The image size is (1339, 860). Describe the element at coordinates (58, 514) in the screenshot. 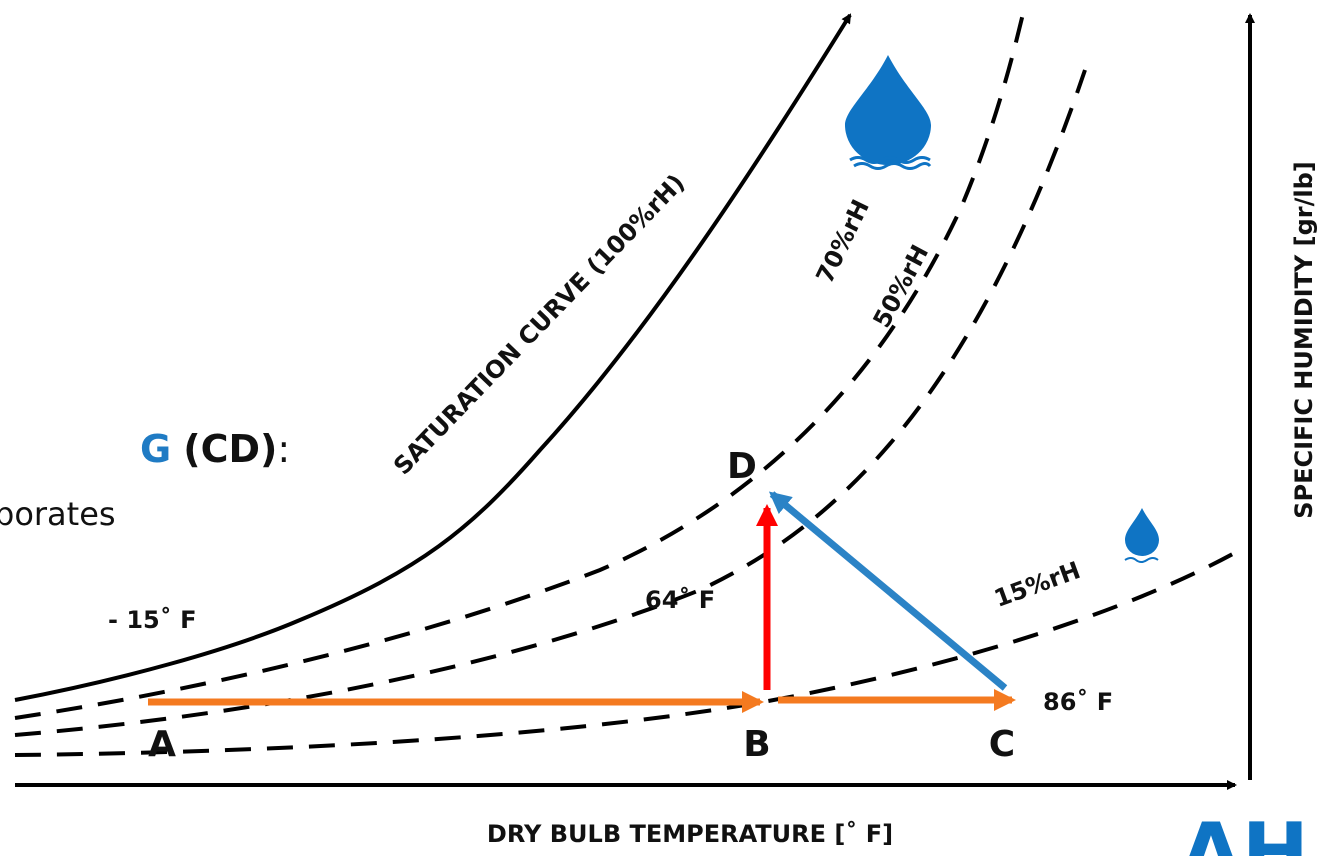

I see `side-line: porates` at that location.